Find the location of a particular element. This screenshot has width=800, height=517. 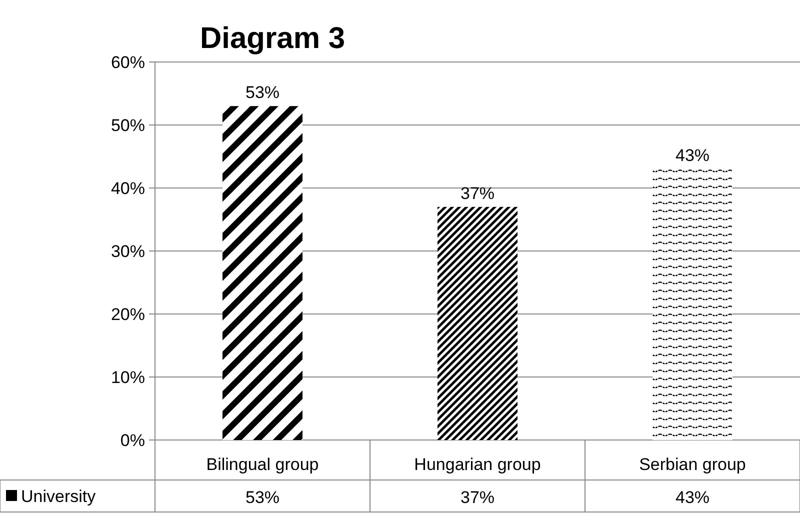

y-tick-label: 0% is located at coordinates (132, 440).